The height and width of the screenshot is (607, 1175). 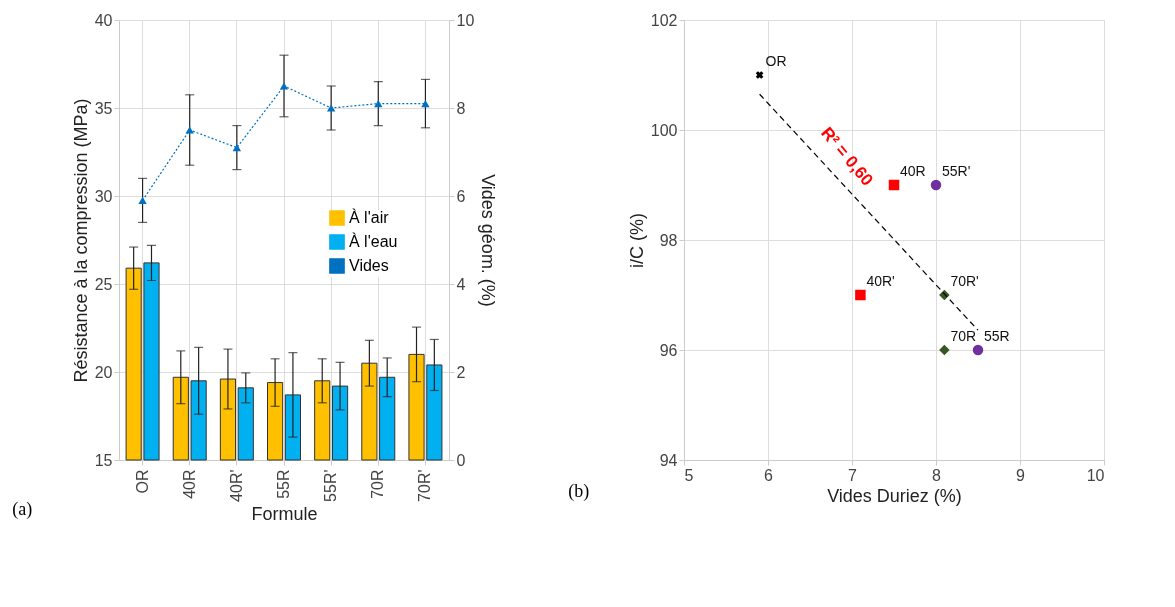 What do you see at coordinates (937, 475) in the screenshot?
I see `x-tick-label: 8` at bounding box center [937, 475].